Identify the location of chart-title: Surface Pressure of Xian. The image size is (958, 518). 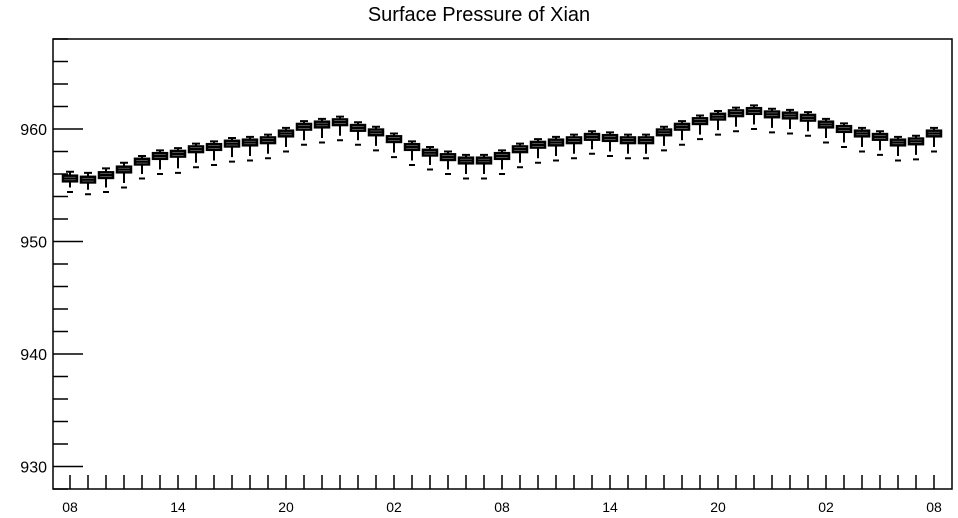
(479, 15).